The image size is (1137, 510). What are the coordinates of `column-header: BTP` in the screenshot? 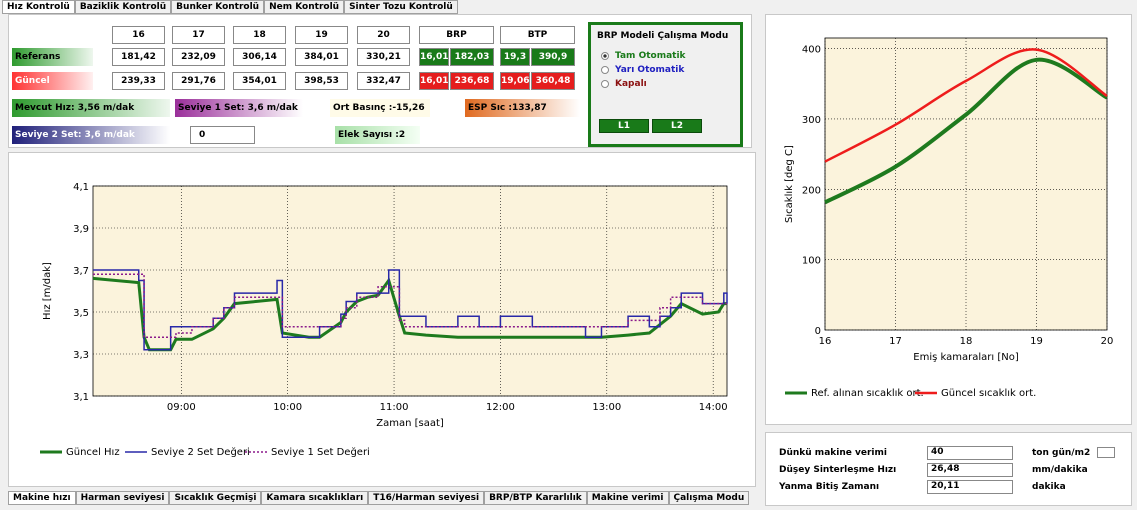 It's located at (537, 35).